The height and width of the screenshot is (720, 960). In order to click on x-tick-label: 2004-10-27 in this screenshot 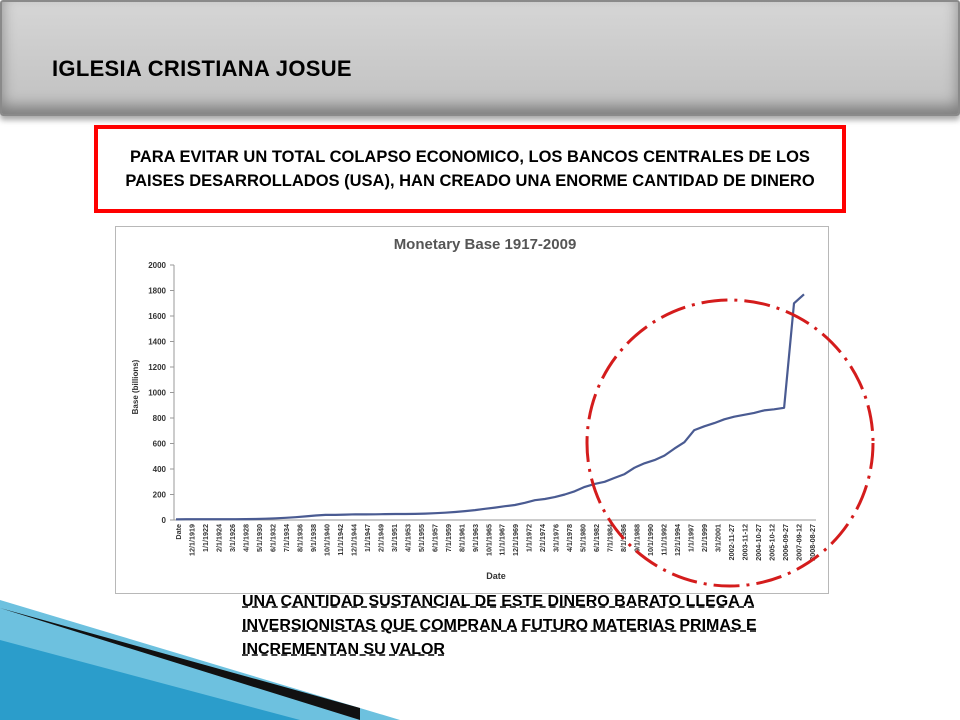, I will do `click(758, 542)`.